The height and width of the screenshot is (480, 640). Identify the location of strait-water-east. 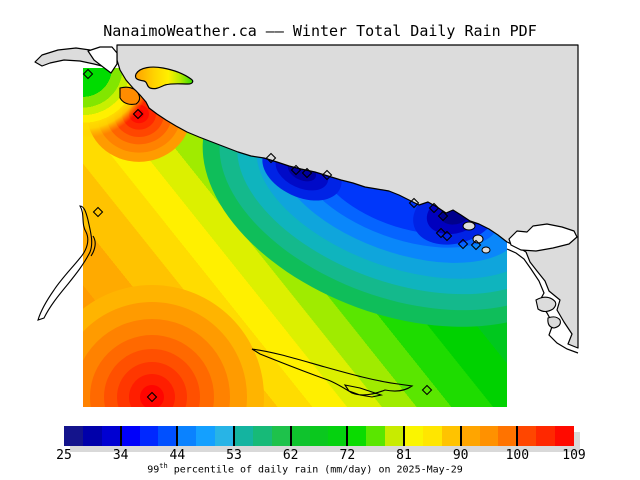
(542, 334).